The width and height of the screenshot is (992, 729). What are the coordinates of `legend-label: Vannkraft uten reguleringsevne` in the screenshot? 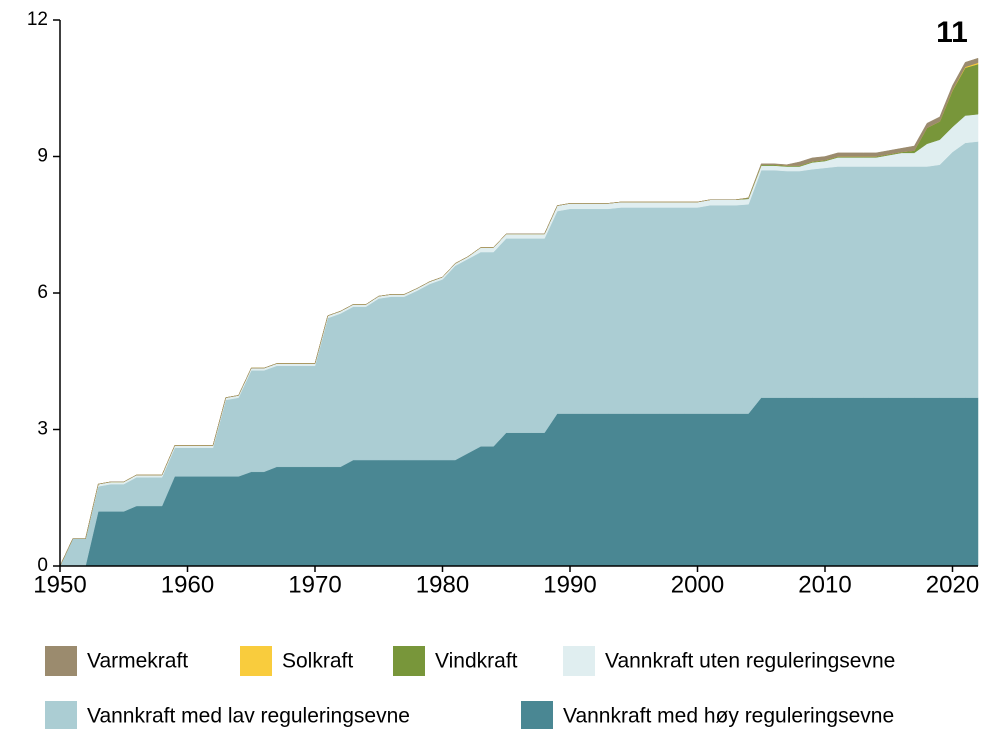 It's located at (750, 661).